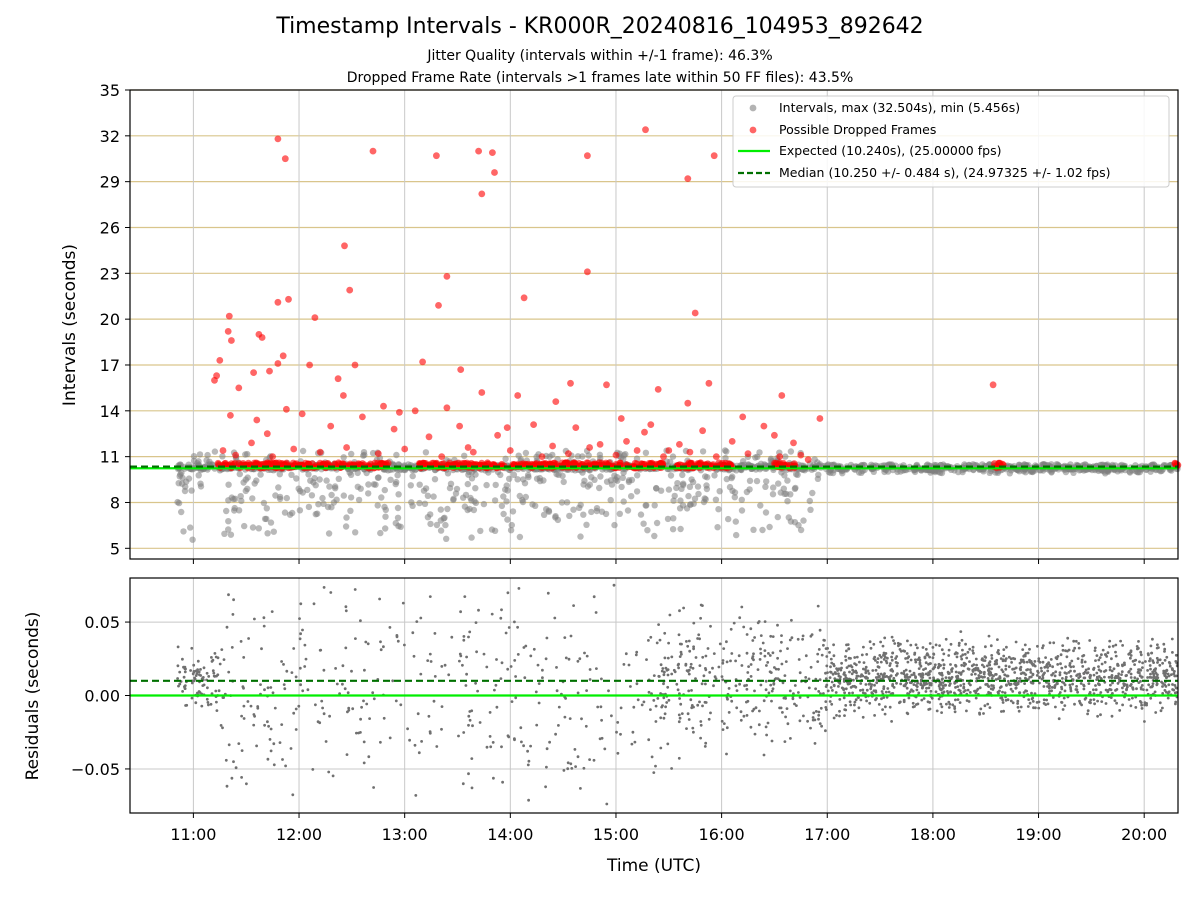  What do you see at coordinates (70, 325) in the screenshot?
I see `top-y-axis-label: Intervals (seconds)` at bounding box center [70, 325].